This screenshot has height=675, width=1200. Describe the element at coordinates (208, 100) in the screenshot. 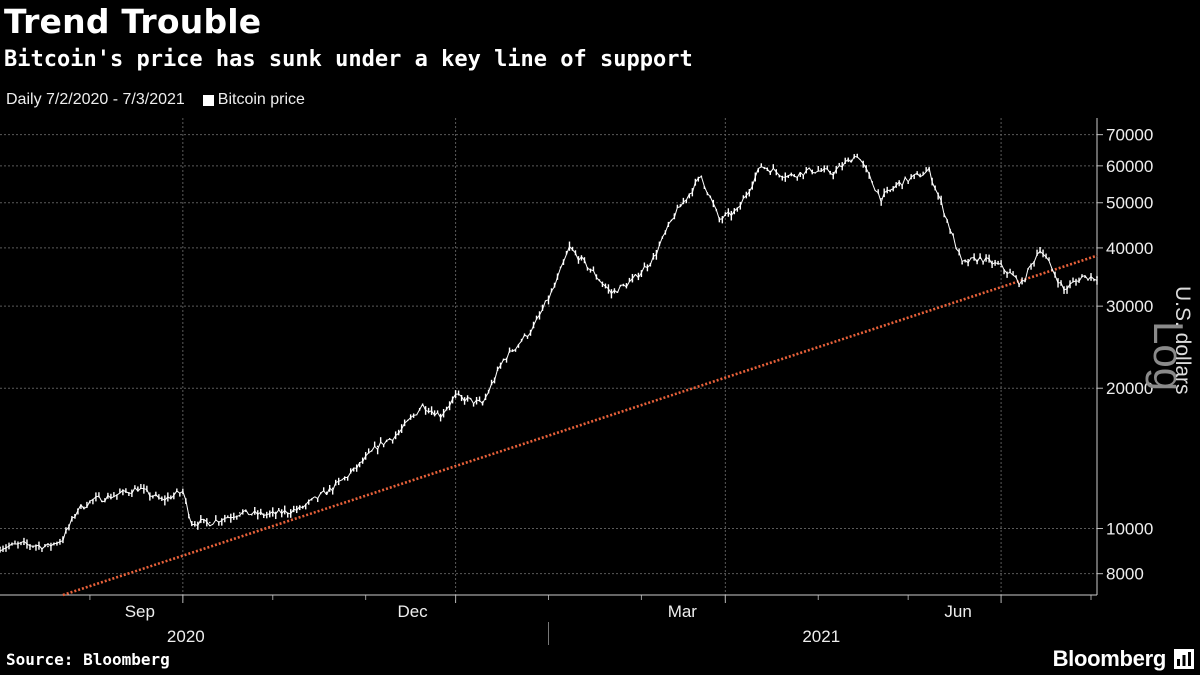

I see `legend-swatch` at that location.